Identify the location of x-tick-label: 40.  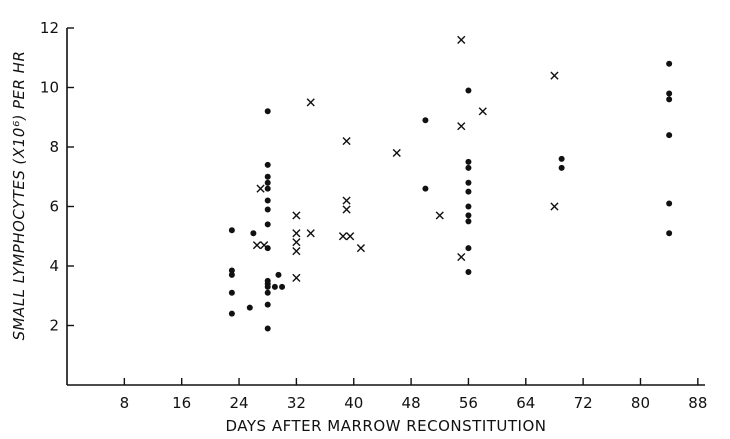
(353, 403).